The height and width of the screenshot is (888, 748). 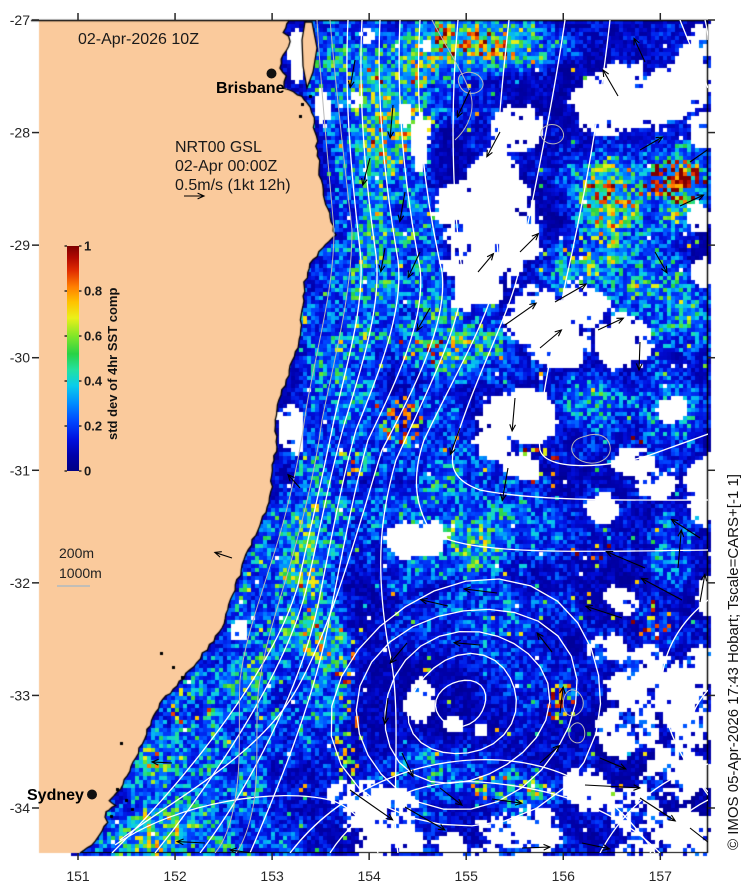 What do you see at coordinates (87, 246) in the screenshot?
I see `svg-text: 1` at bounding box center [87, 246].